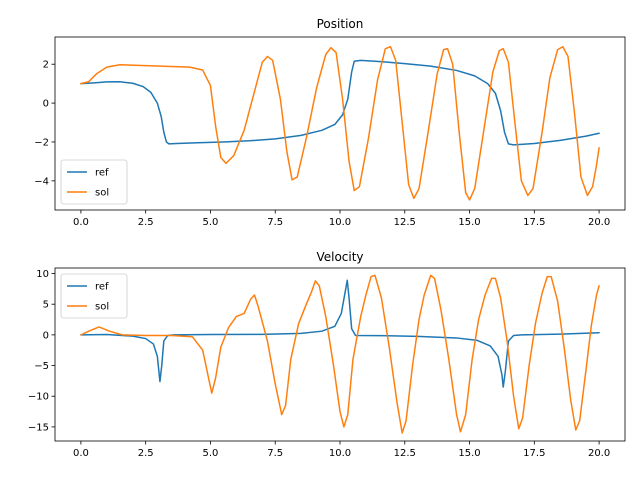 This screenshot has height=480, width=640. What do you see at coordinates (41, 366) in the screenshot?
I see `y-tick-label: −5` at bounding box center [41, 366].